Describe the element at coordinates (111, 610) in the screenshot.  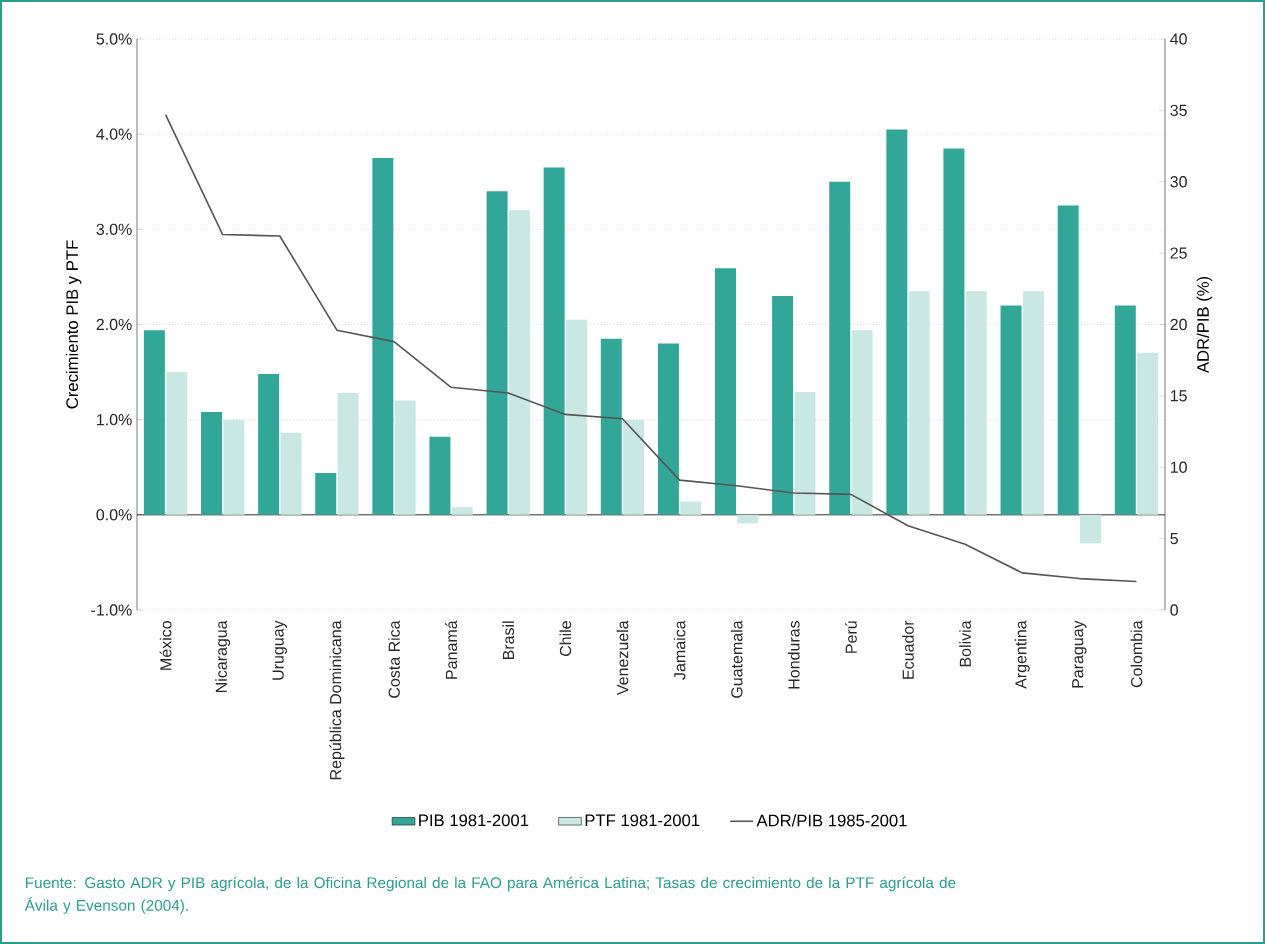
I see `y-tick-label: -1.0%` at that location.